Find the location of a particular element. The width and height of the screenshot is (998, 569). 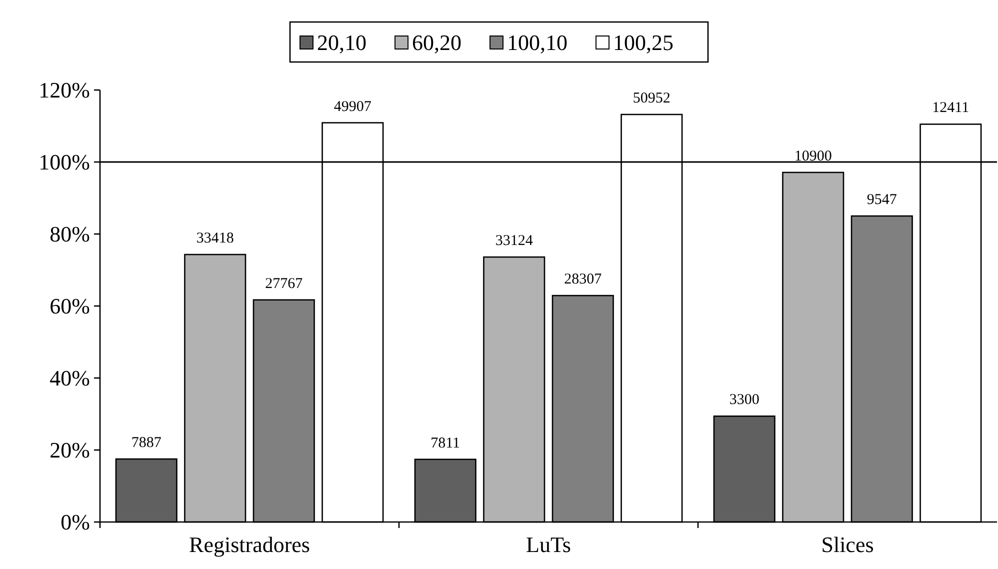

annotation: 10900 is located at coordinates (813, 156).